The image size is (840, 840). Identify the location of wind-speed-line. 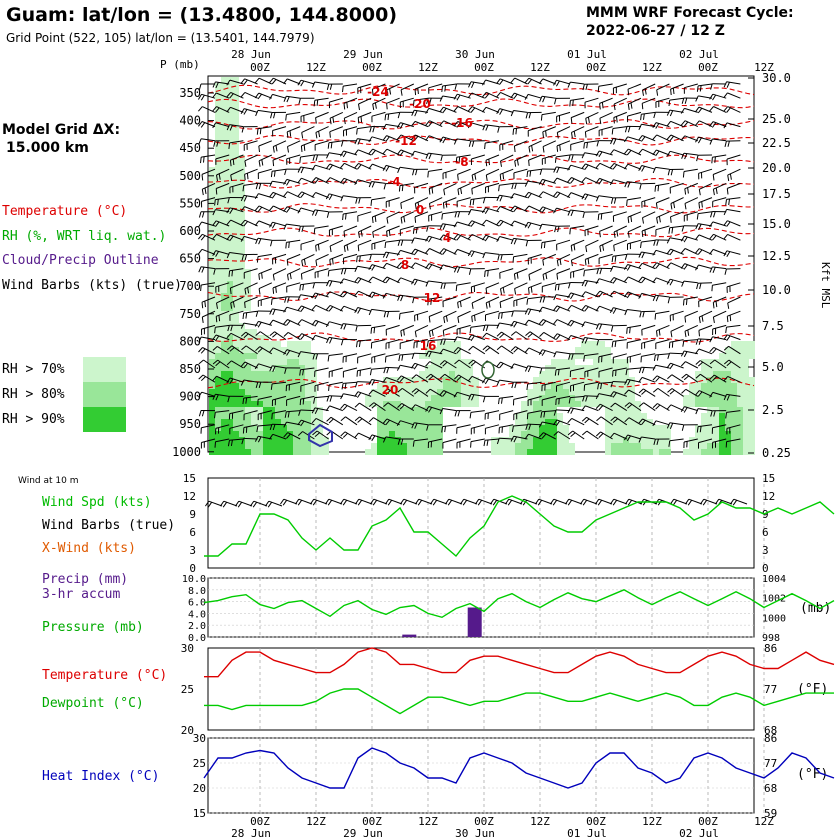
(519, 526).